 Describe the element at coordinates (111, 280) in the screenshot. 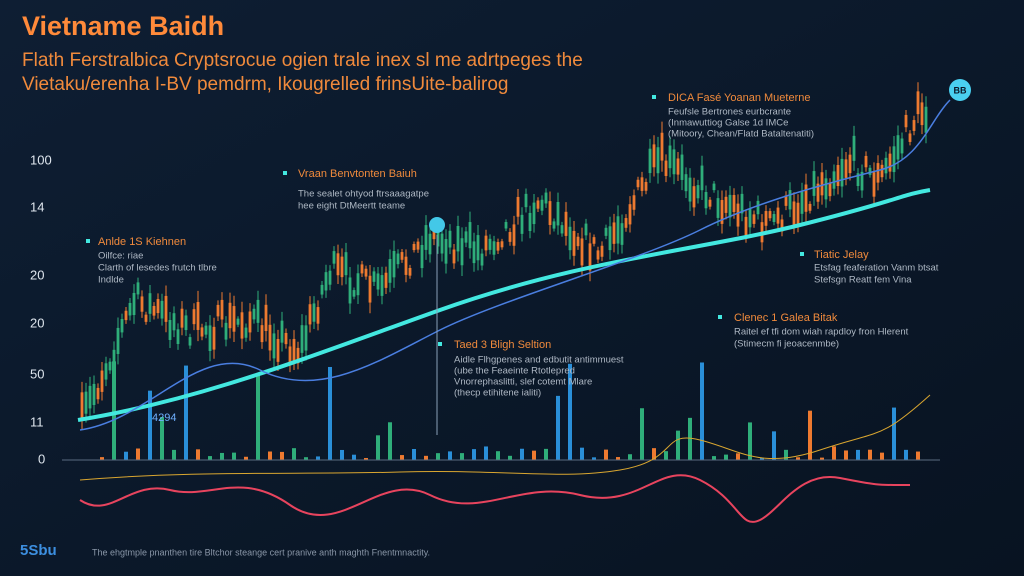

I see `annotation-text: Indlde` at that location.